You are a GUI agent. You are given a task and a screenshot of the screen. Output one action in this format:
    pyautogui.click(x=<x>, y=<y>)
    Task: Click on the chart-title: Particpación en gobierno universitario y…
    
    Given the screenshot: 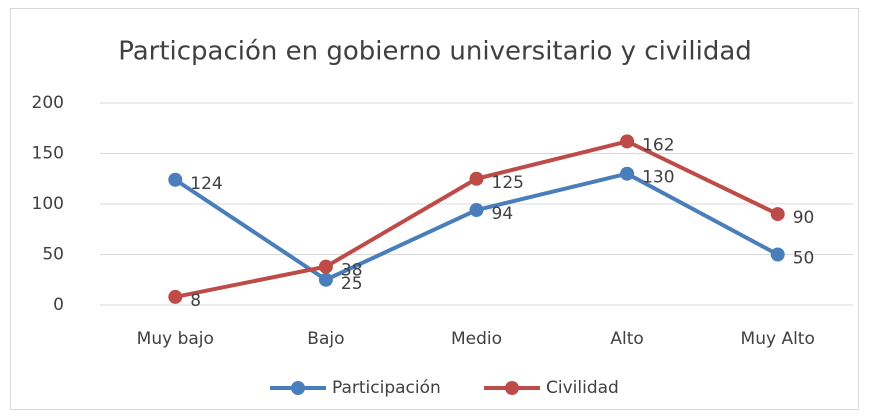 What is the action you would take?
    pyautogui.click(x=435, y=52)
    